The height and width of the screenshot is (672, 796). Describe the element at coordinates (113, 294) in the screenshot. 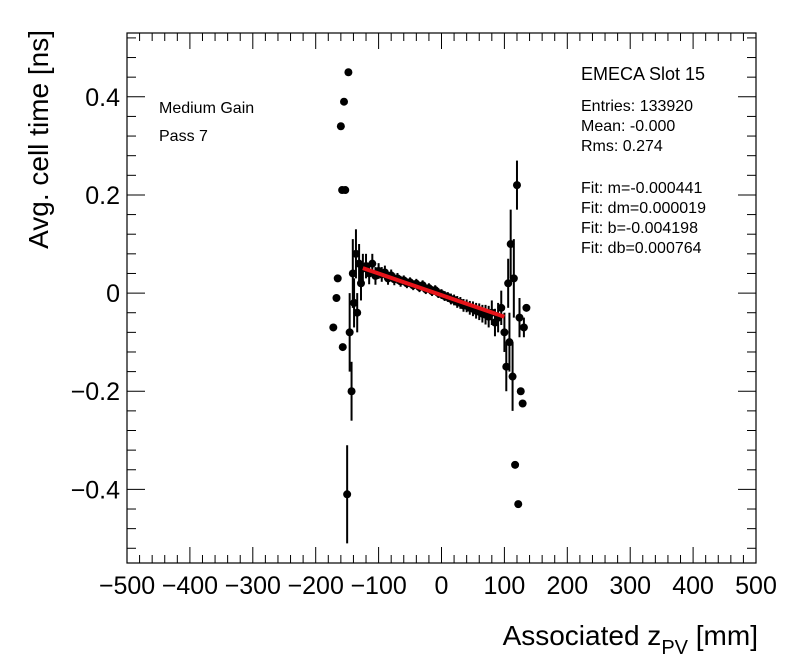

I see `y-tick-label: 0` at that location.